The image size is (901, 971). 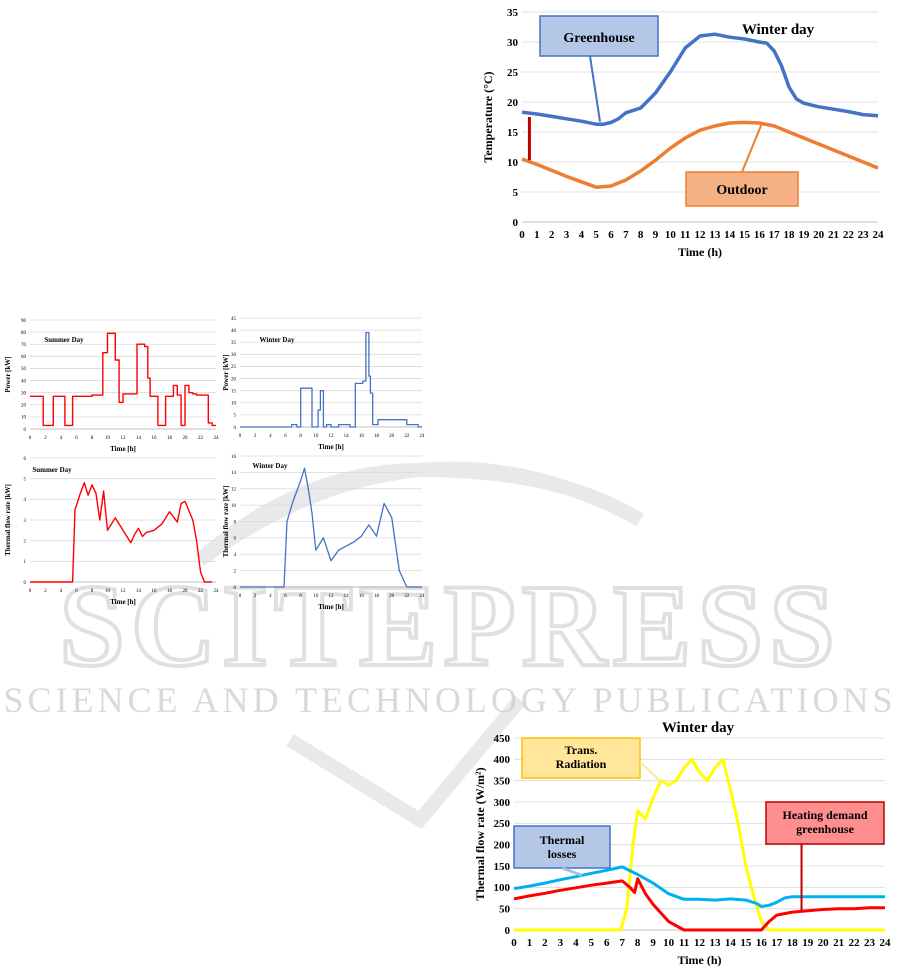 What do you see at coordinates (502, 824) in the screenshot?
I see `y-tick-label: 250` at bounding box center [502, 824].